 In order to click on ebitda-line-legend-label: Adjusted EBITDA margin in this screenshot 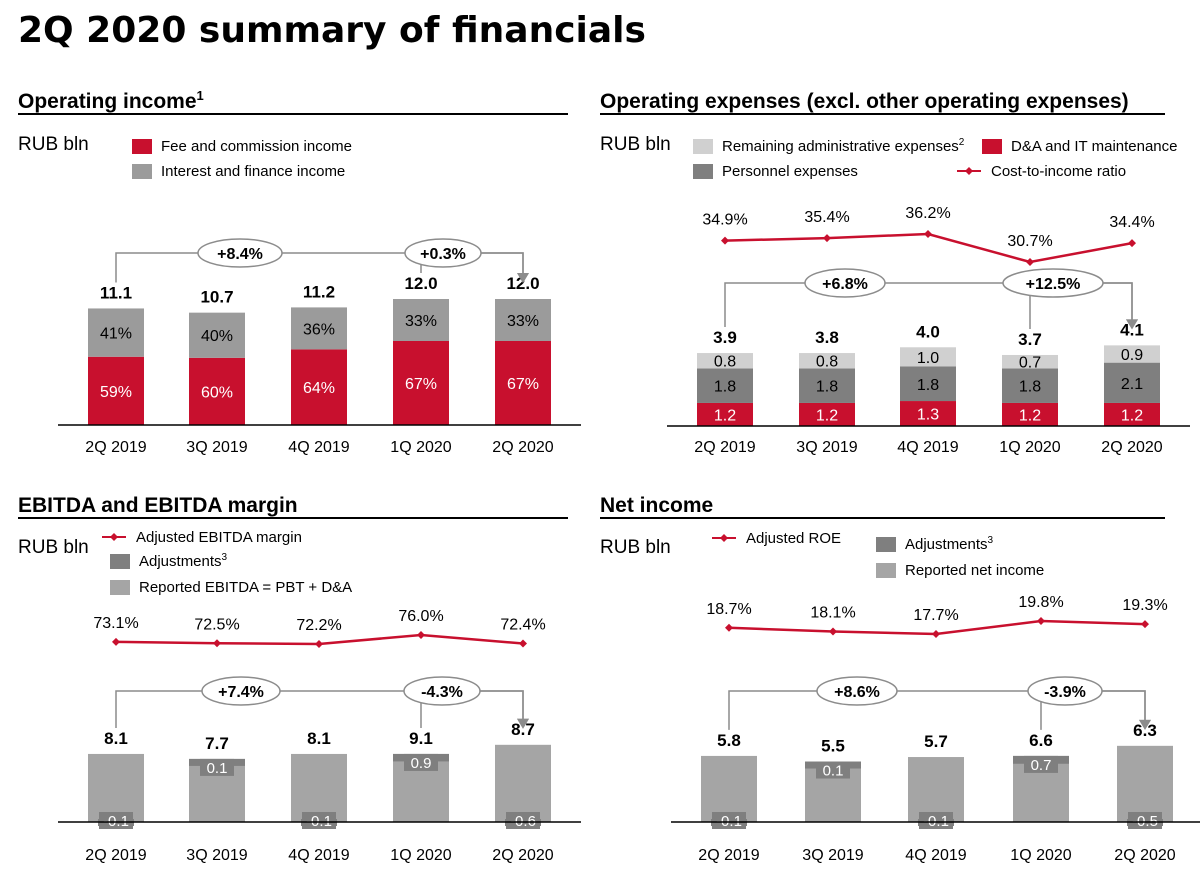, I will do `click(219, 537)`.